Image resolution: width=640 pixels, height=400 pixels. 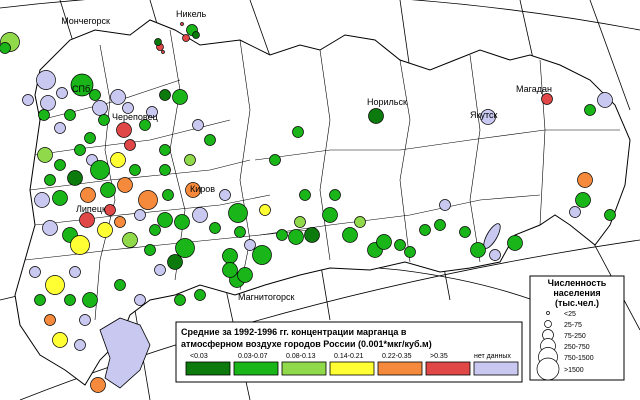 What do you see at coordinates (135, 117) in the screenshot?
I see `city-label: Череповец` at bounding box center [135, 117].